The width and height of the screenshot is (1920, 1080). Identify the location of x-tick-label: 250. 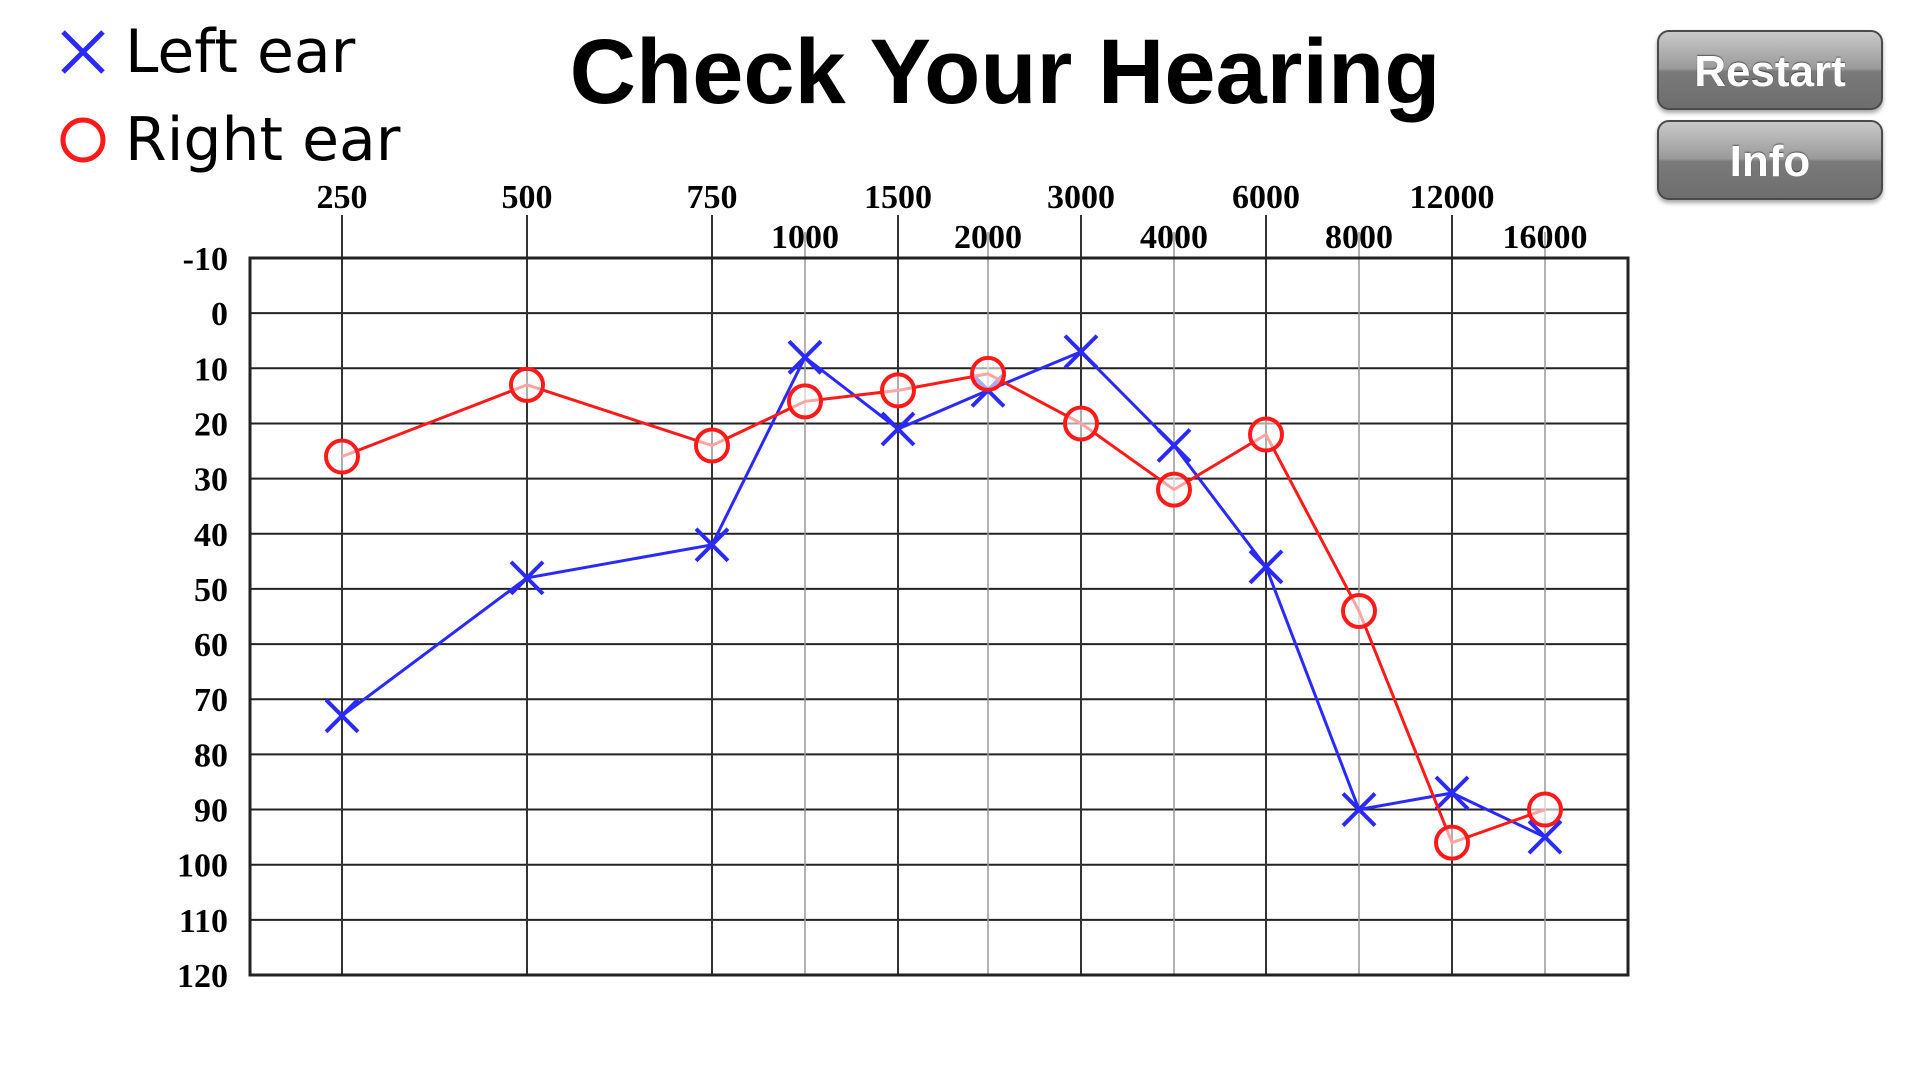
(342, 197).